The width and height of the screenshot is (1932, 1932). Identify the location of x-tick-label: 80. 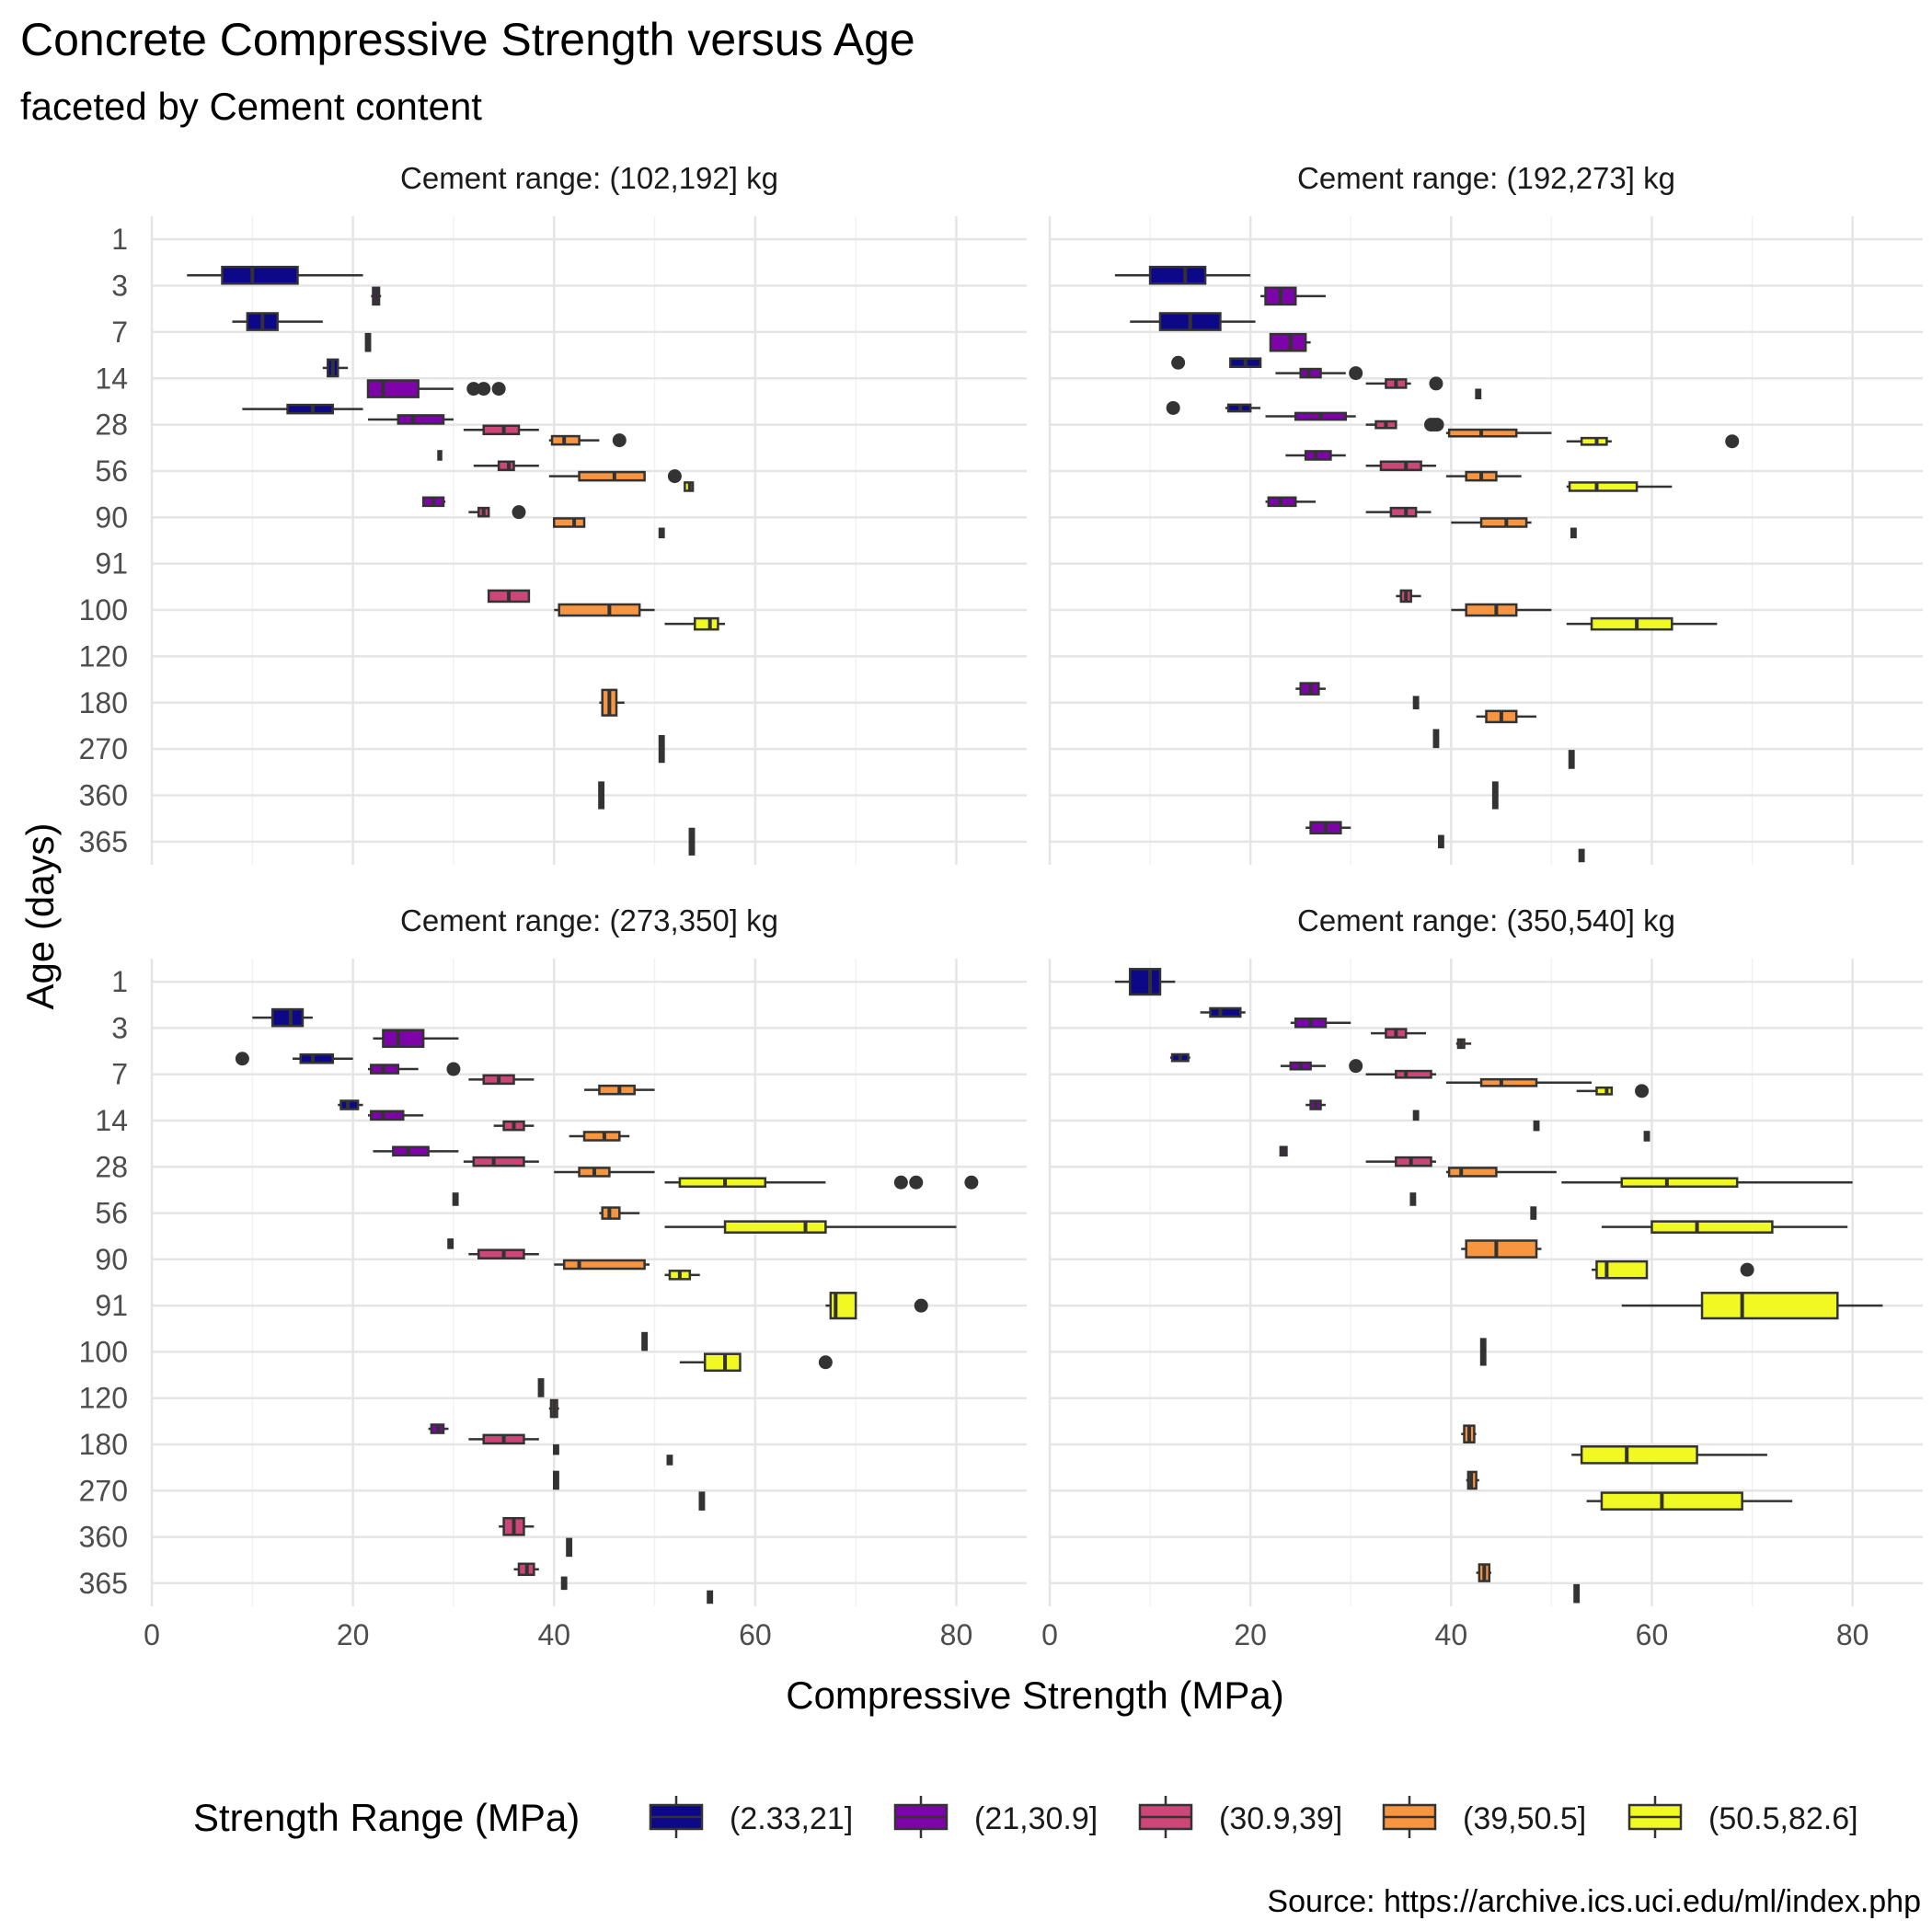
(1852, 1634).